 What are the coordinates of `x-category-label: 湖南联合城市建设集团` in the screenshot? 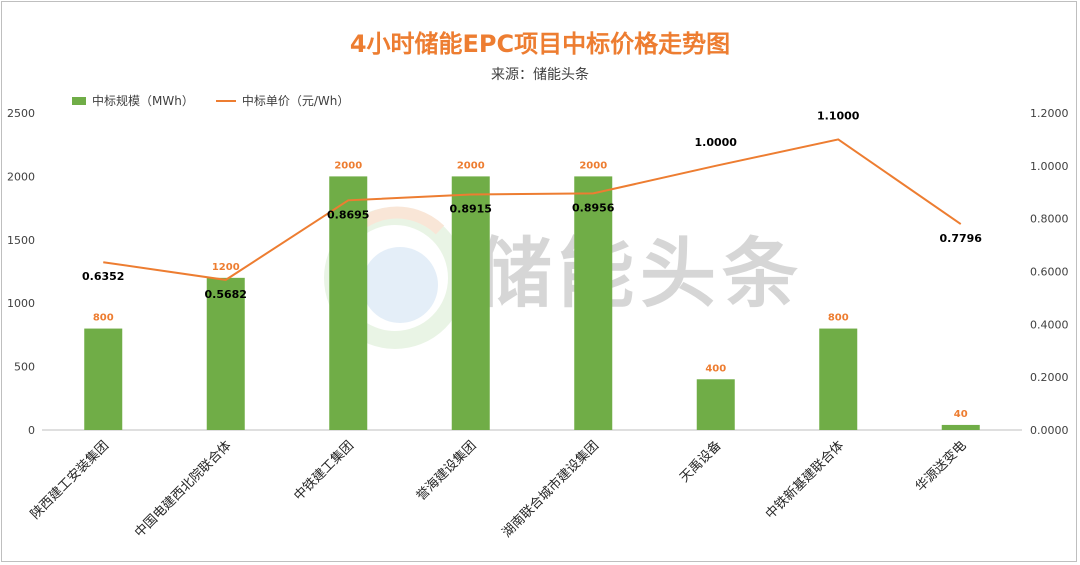 It's located at (550, 489).